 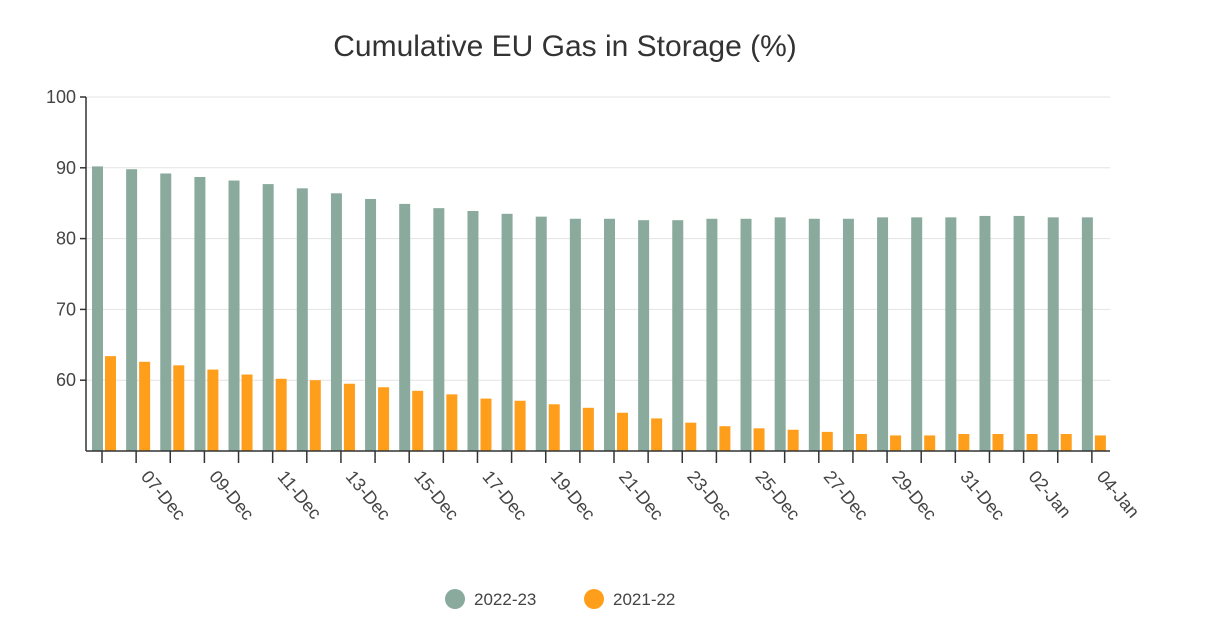 What do you see at coordinates (725, 438) in the screenshot?
I see `bar-2021-22-24-Dec` at bounding box center [725, 438].